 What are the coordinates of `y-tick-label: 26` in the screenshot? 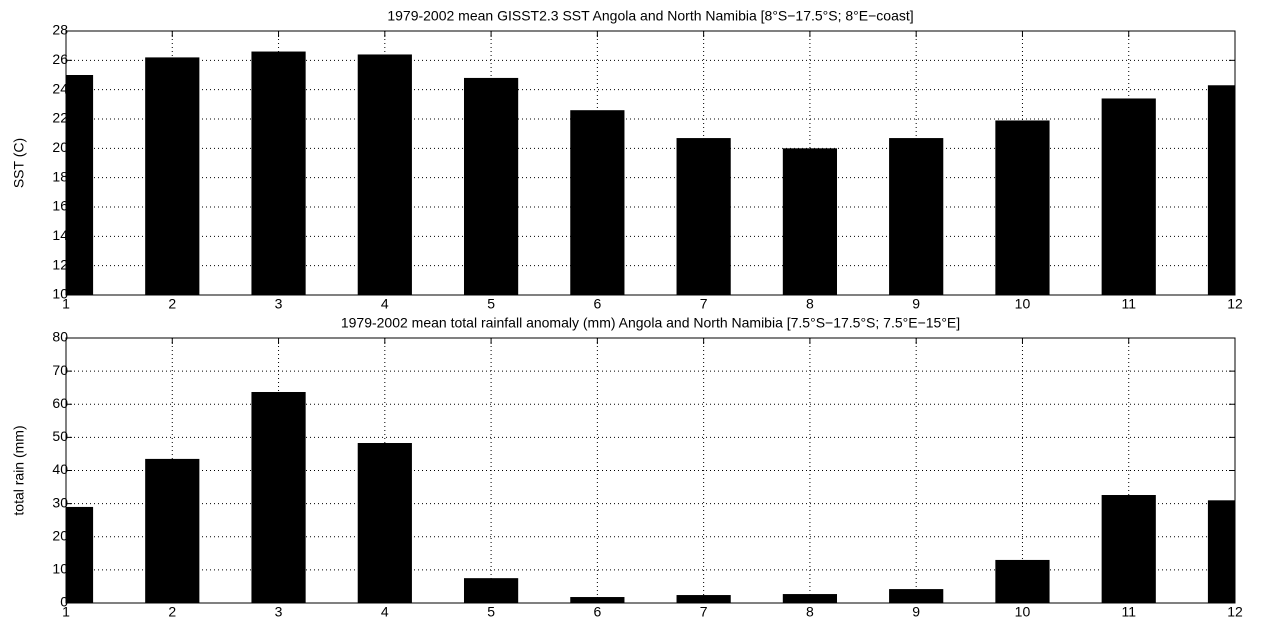 It's located at (60, 59).